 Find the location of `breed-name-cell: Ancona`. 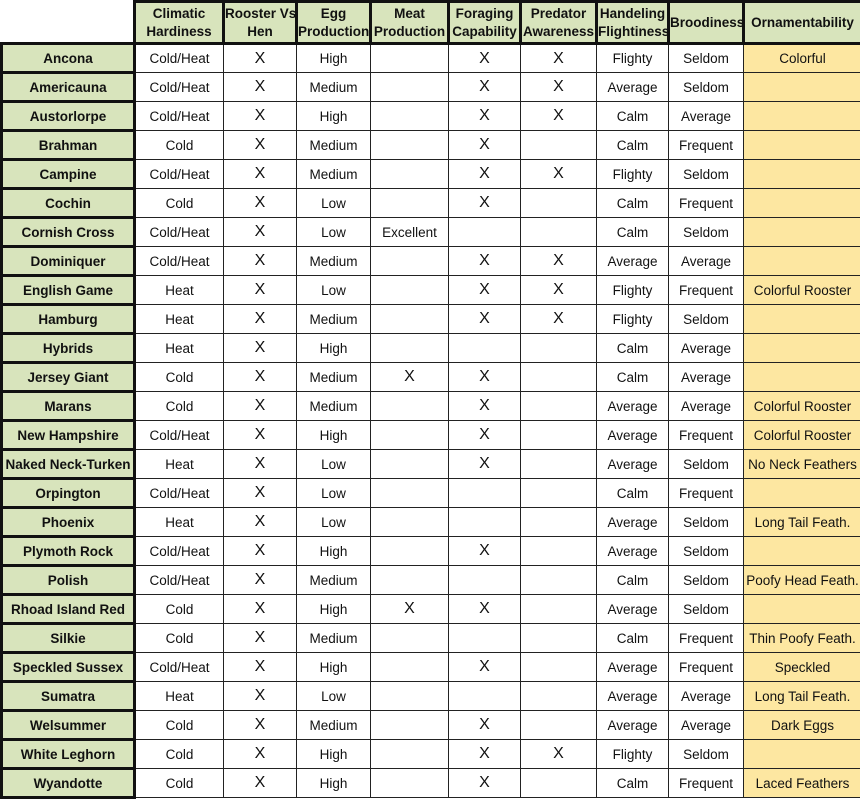

breed-name-cell: Ancona is located at coordinates (68, 58).